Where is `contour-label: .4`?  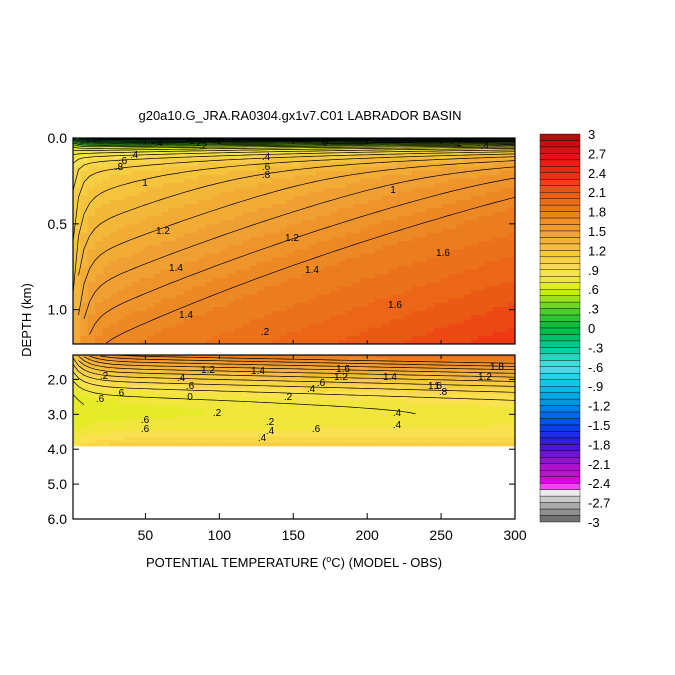
contour-label: .4 is located at coordinates (134, 155).